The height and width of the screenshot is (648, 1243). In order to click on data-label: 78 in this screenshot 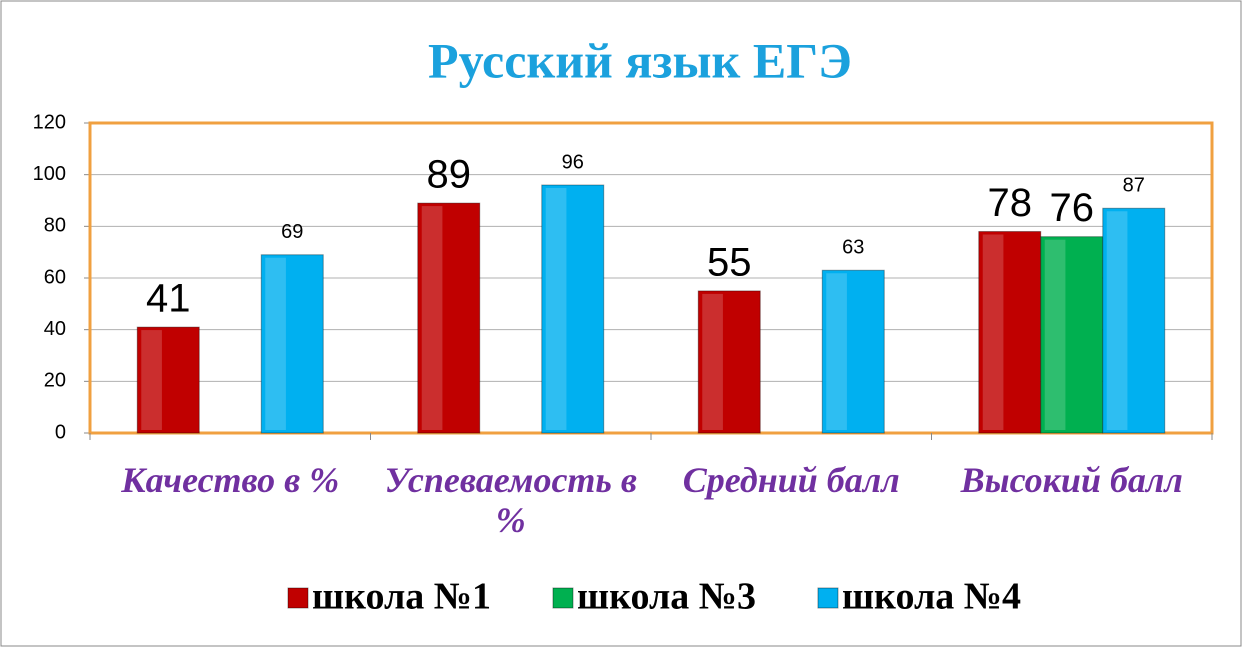, I will do `click(1010, 203)`.